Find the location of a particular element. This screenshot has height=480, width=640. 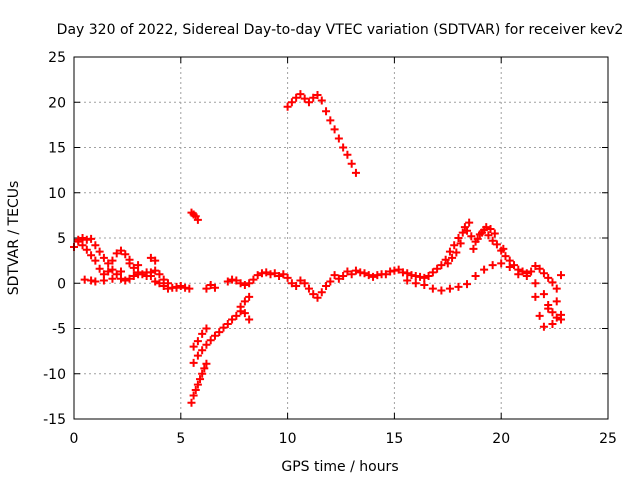

y-axis-label: SDTVAR / TECUs is located at coordinates (14, 238).